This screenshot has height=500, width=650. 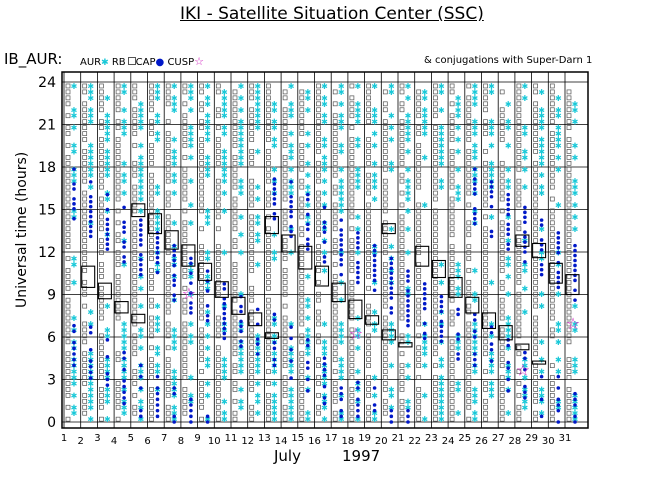 What do you see at coordinates (515, 441) in the screenshot?
I see `x-tick-label: 28` at bounding box center [515, 441].